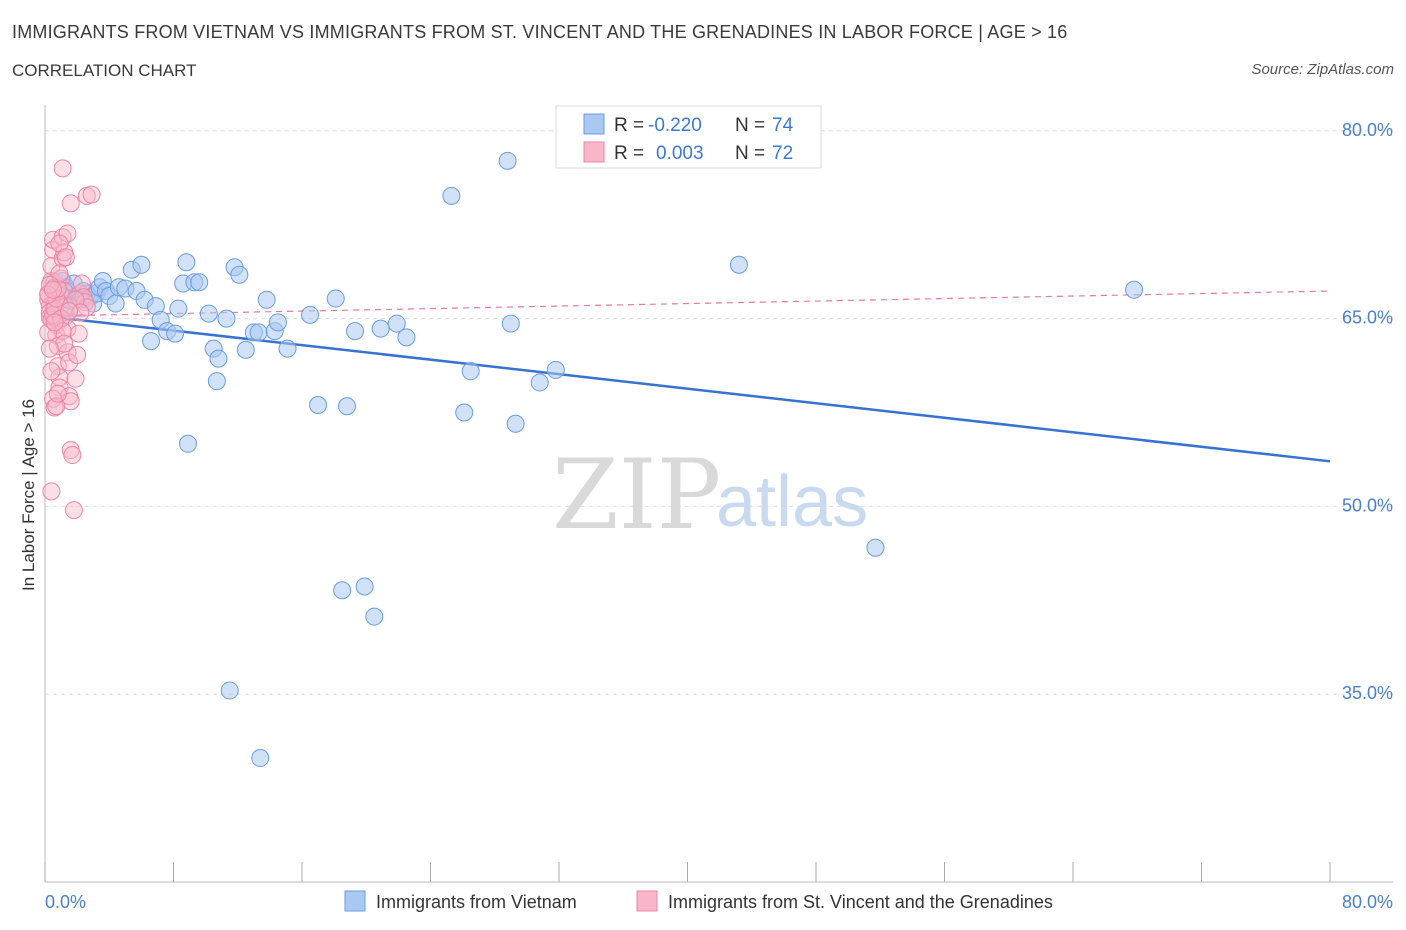 This screenshot has width=1406, height=930. Describe the element at coordinates (1367, 411) in the screenshot. I see `y-tick-labels: 35.0% 50.0% 65.0% 80.0%` at that location.